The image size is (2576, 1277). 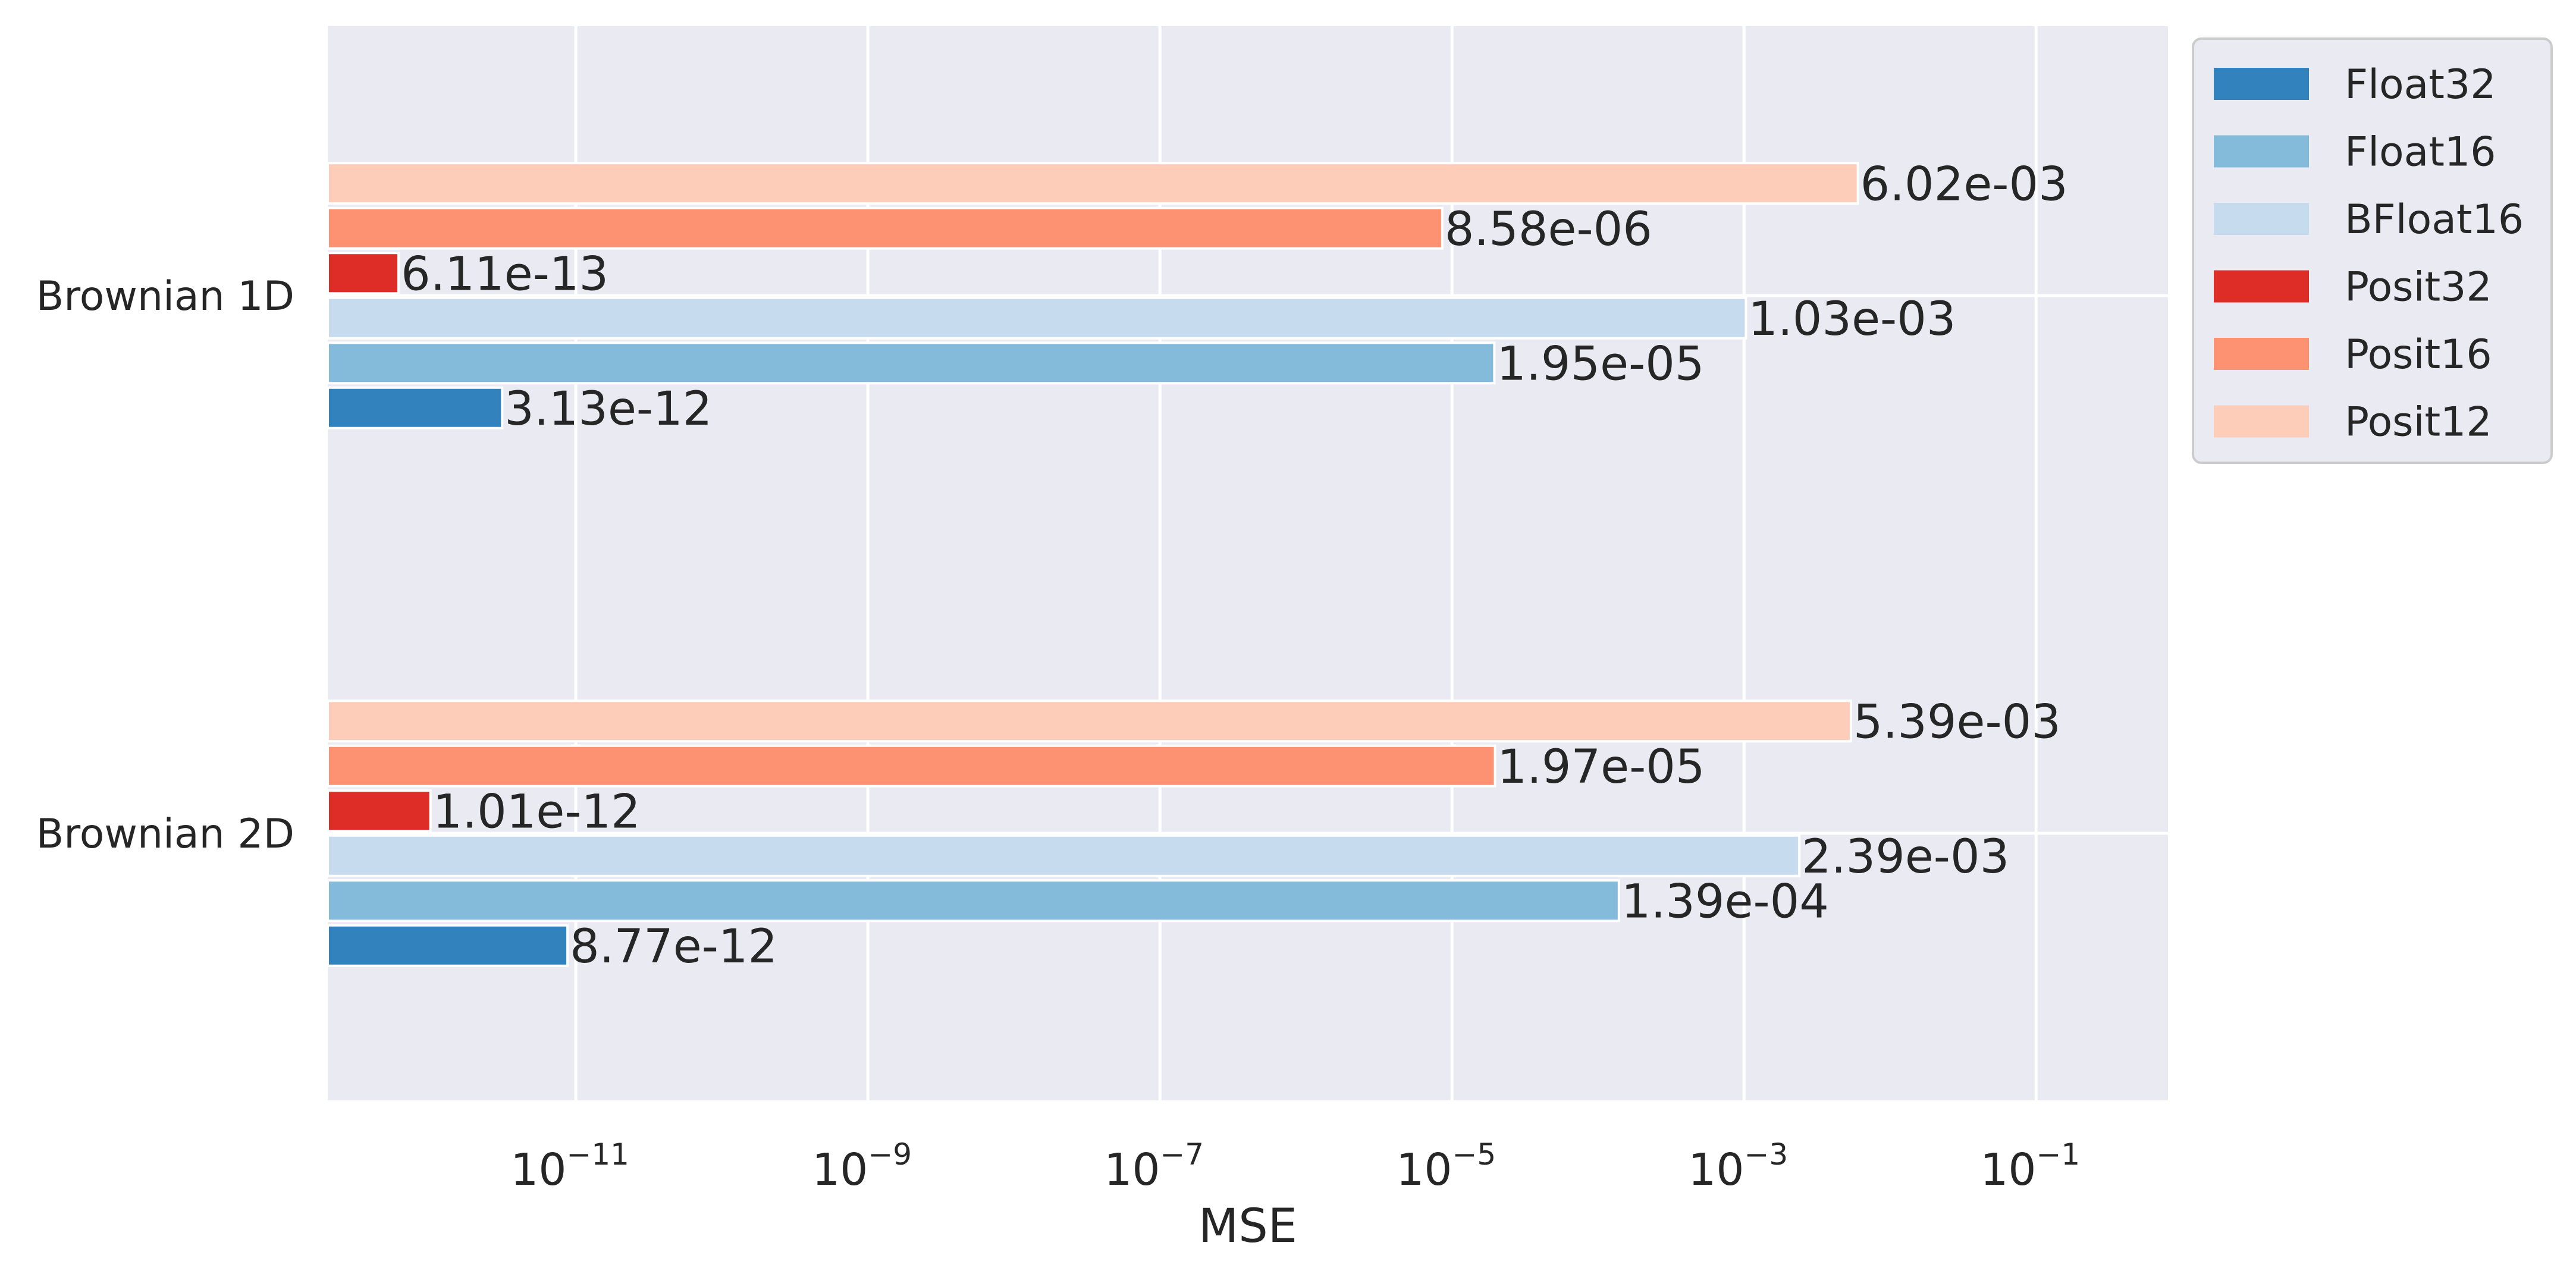 I want to click on legend-swatch-float32, so click(x=2261, y=84).